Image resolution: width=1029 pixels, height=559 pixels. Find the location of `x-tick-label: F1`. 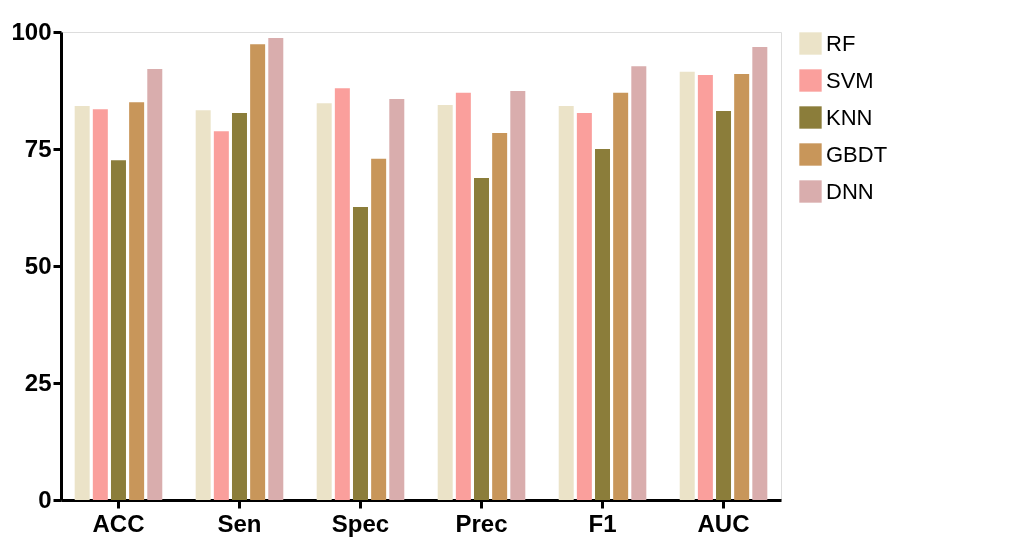

x-tick-label: F1 is located at coordinates (602, 523).